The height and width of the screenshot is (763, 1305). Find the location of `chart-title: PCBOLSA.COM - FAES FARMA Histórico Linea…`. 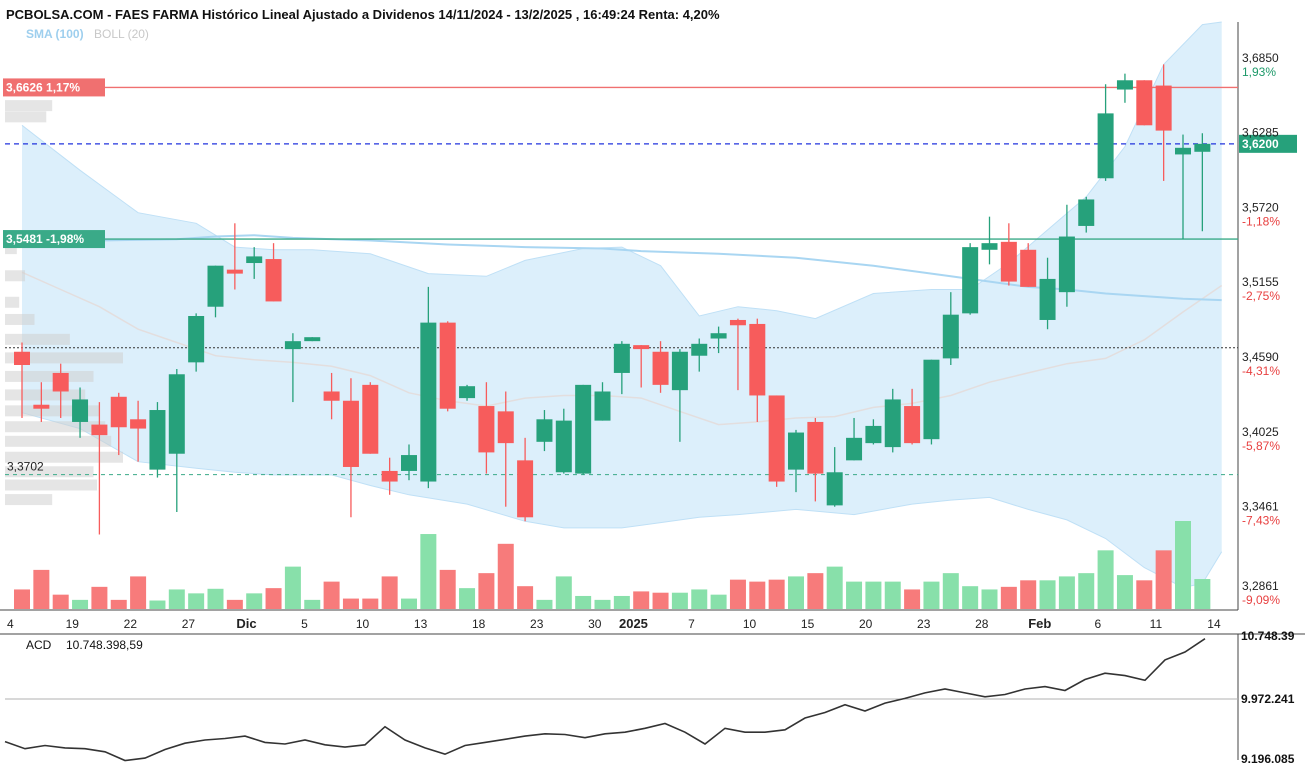

chart-title: PCBOLSA.COM - FAES FARMA Histórico Linea… is located at coordinates (363, 14).